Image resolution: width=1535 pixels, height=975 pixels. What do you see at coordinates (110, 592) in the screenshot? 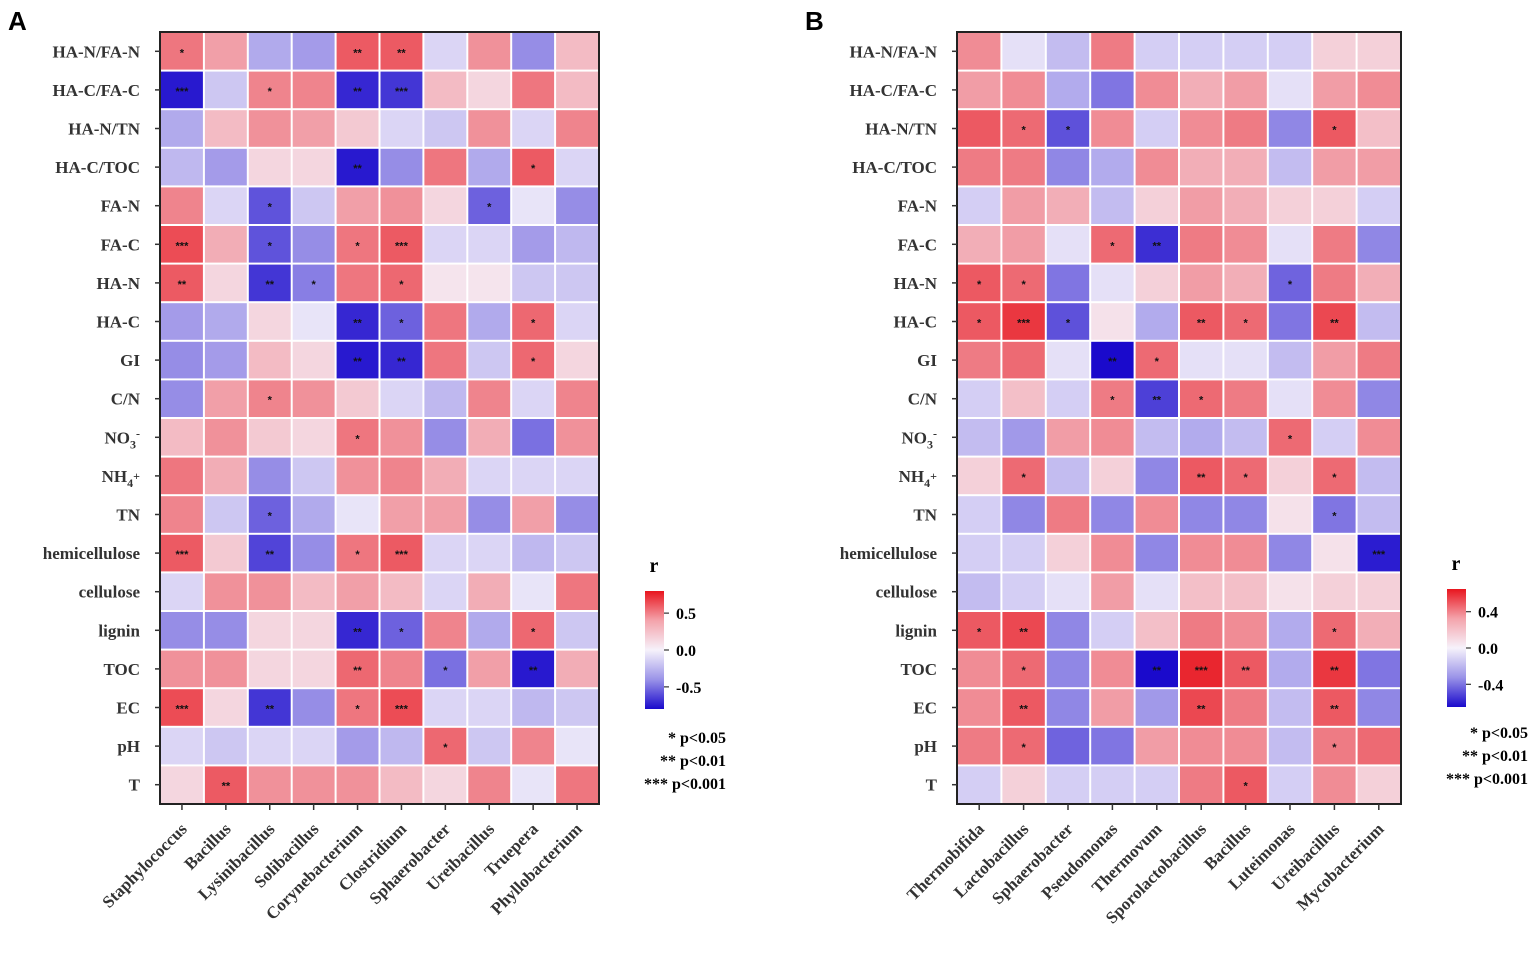
I see `row-label: cellulose` at bounding box center [110, 592].